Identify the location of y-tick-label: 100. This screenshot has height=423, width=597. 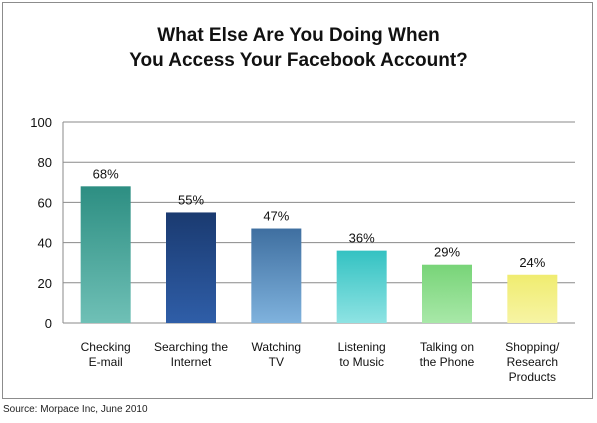
(41, 122).